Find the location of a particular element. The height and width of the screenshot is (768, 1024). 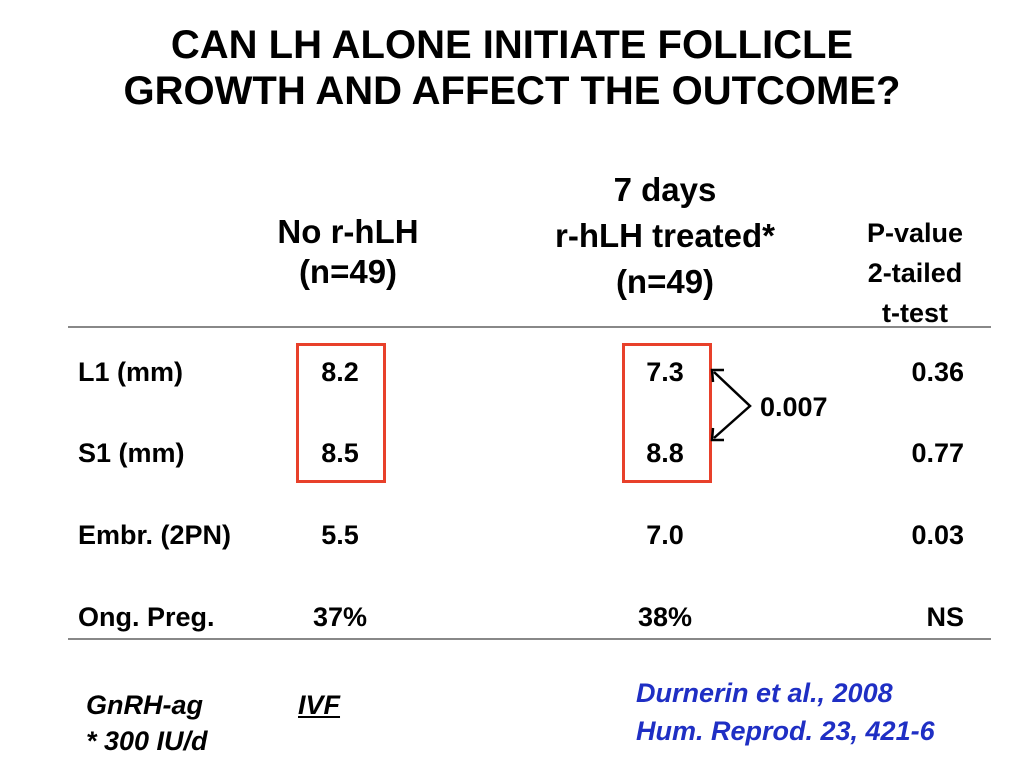

citation-line-2: Hum. Reprod. 23, 421-6 is located at coordinates (785, 731).